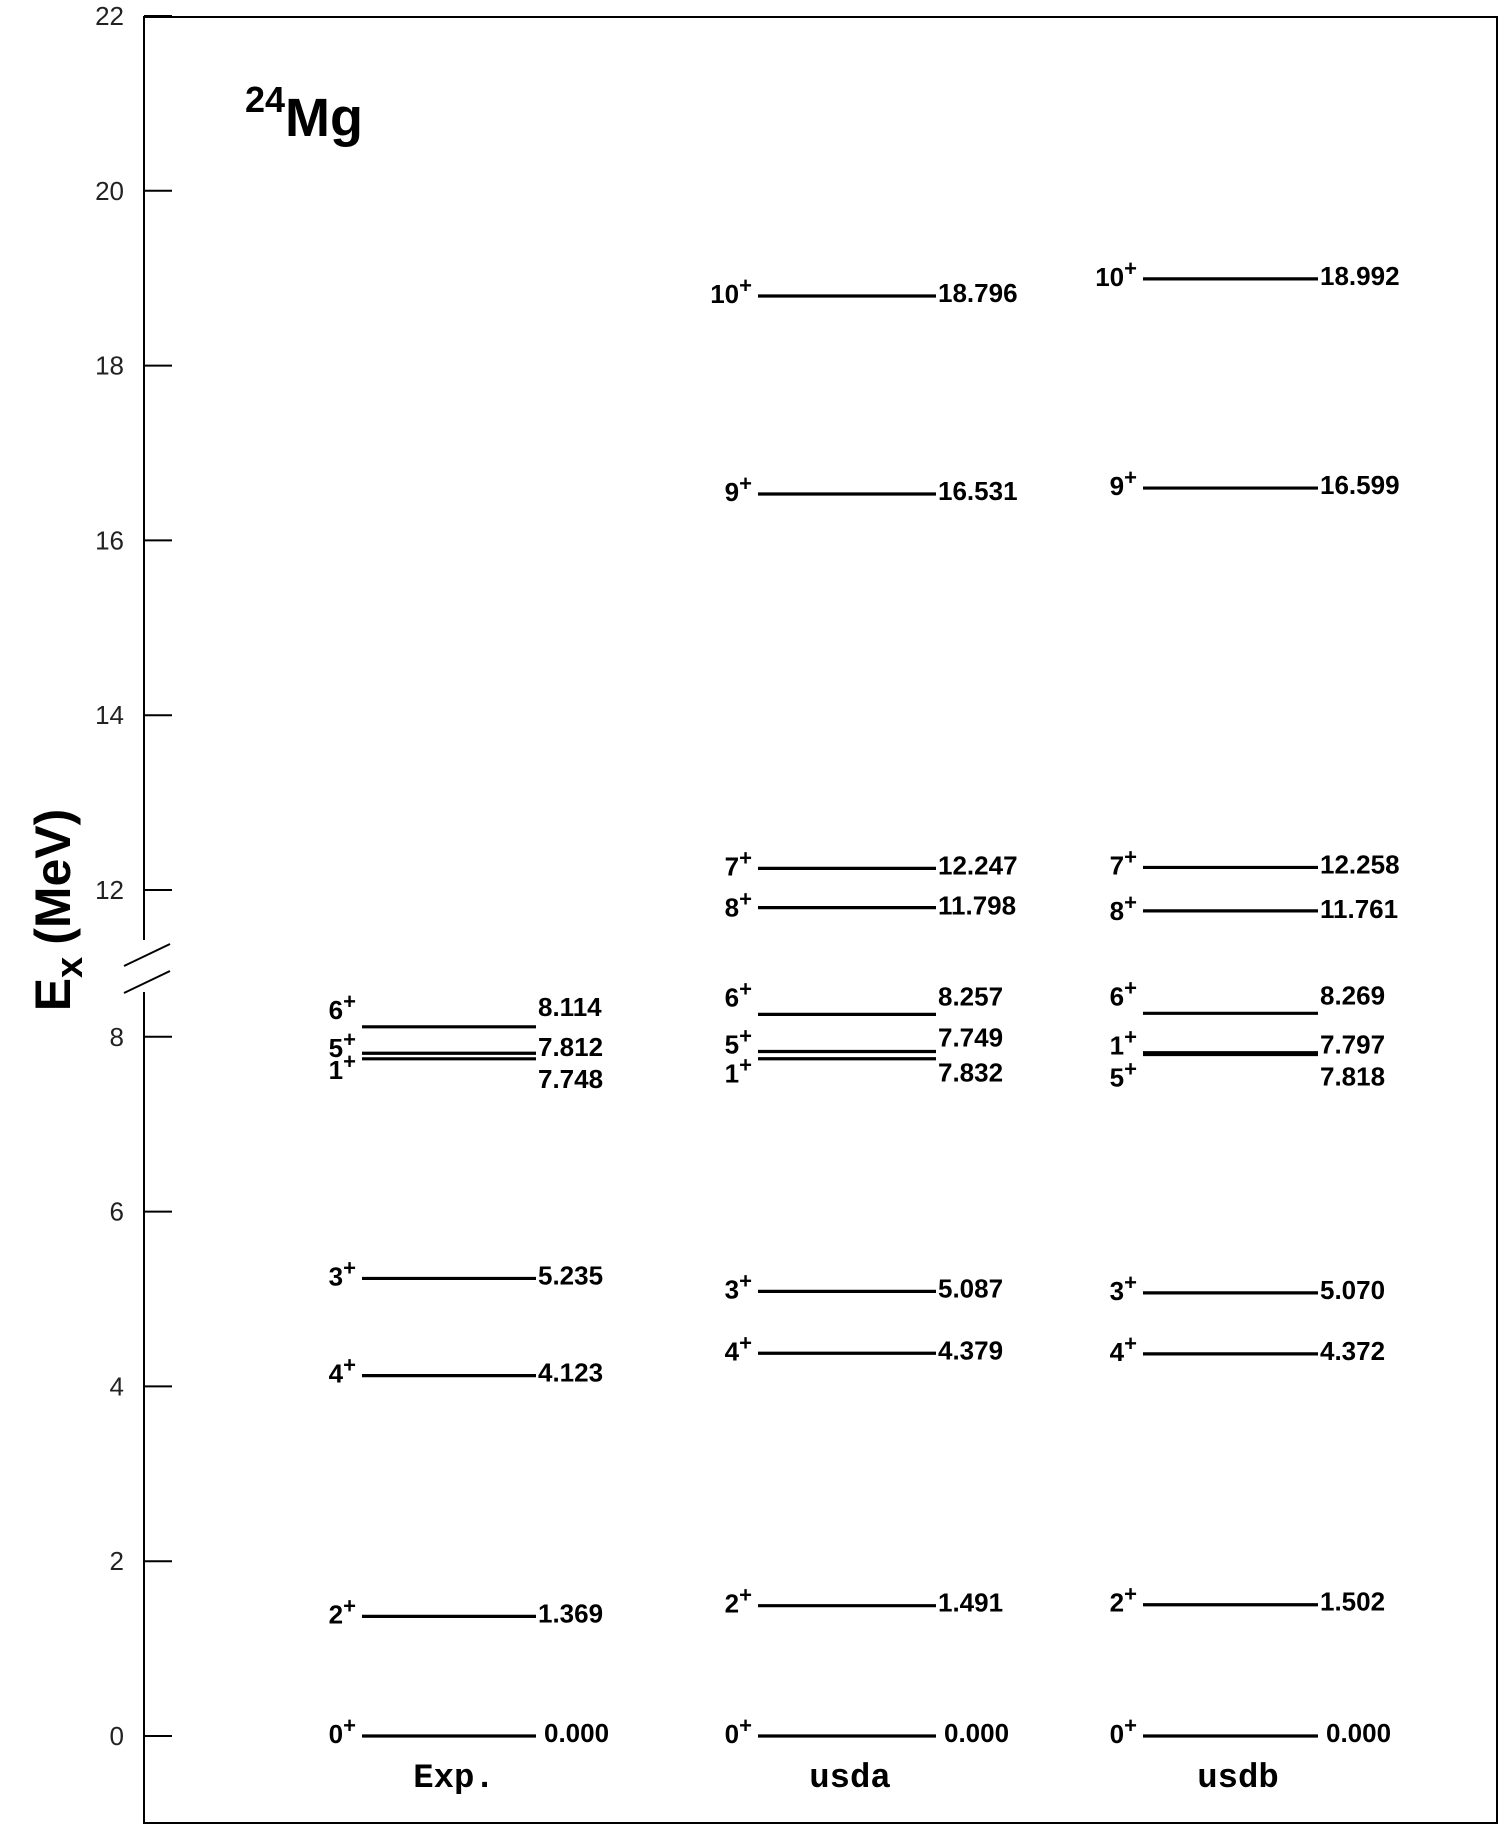  What do you see at coordinates (70, 967) in the screenshot?
I see `y-axis-label-sub: x` at bounding box center [70, 967].